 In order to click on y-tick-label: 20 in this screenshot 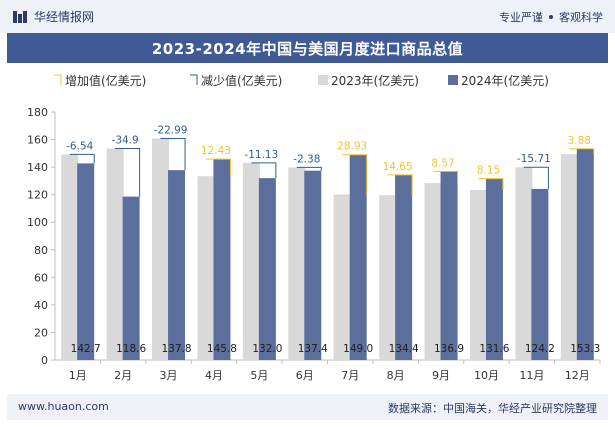, I will do `click(41, 332)`.